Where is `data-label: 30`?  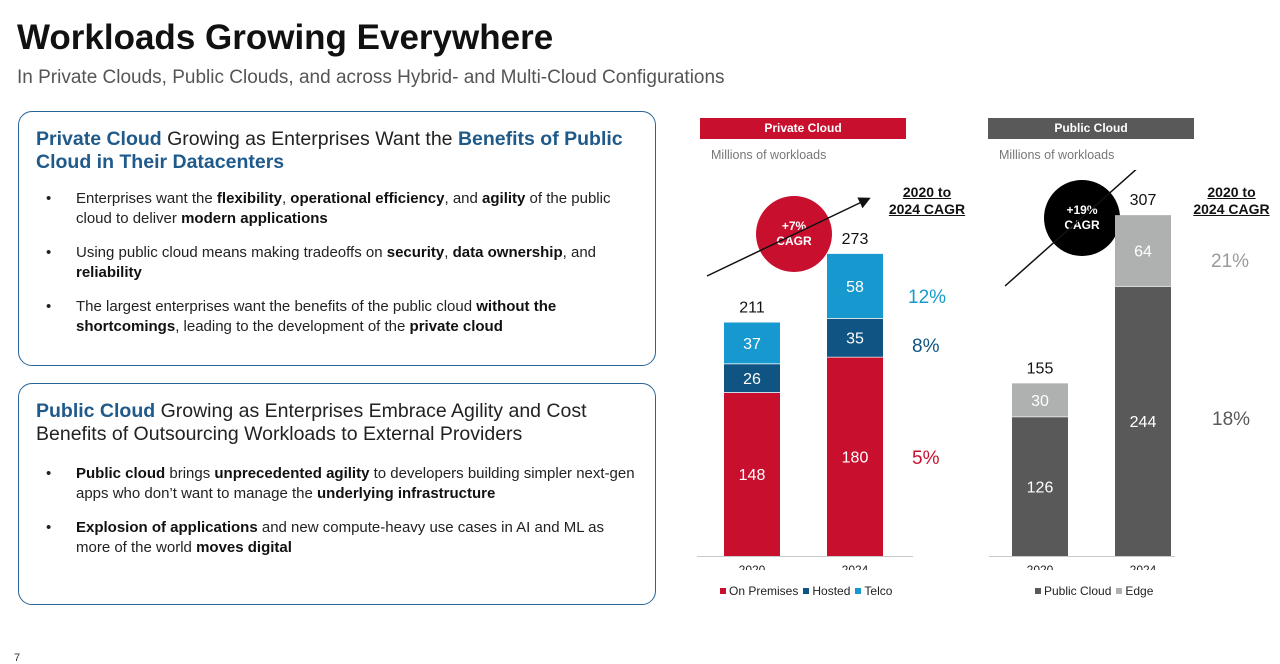 data-label: 30 is located at coordinates (1040, 401).